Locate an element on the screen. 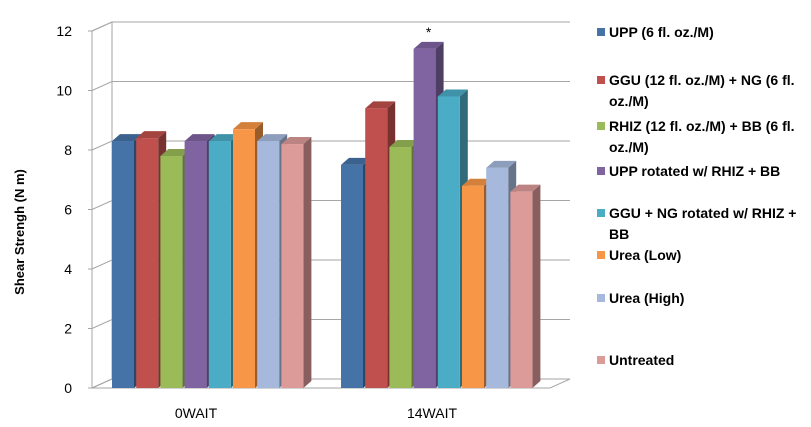  y-tick-label: 2 is located at coordinates (68, 329).